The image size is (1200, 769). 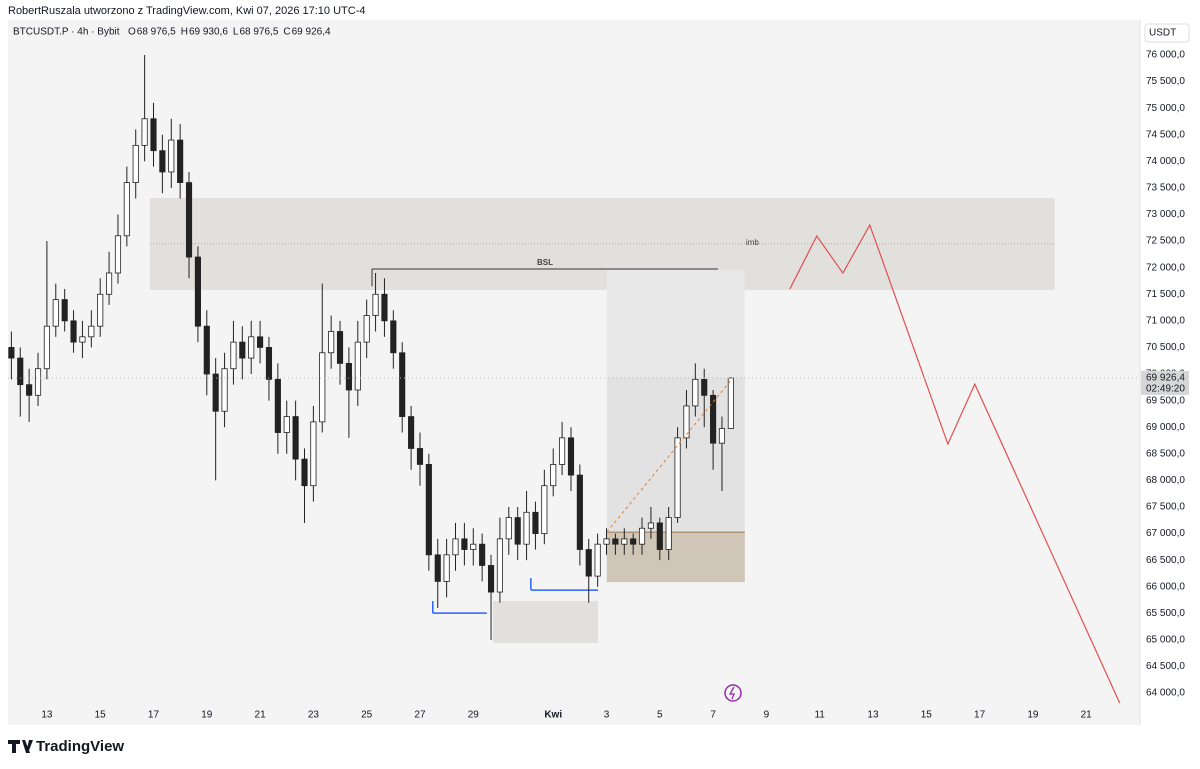 I want to click on y-tick-label: 69 500,0, so click(x=1165, y=400).